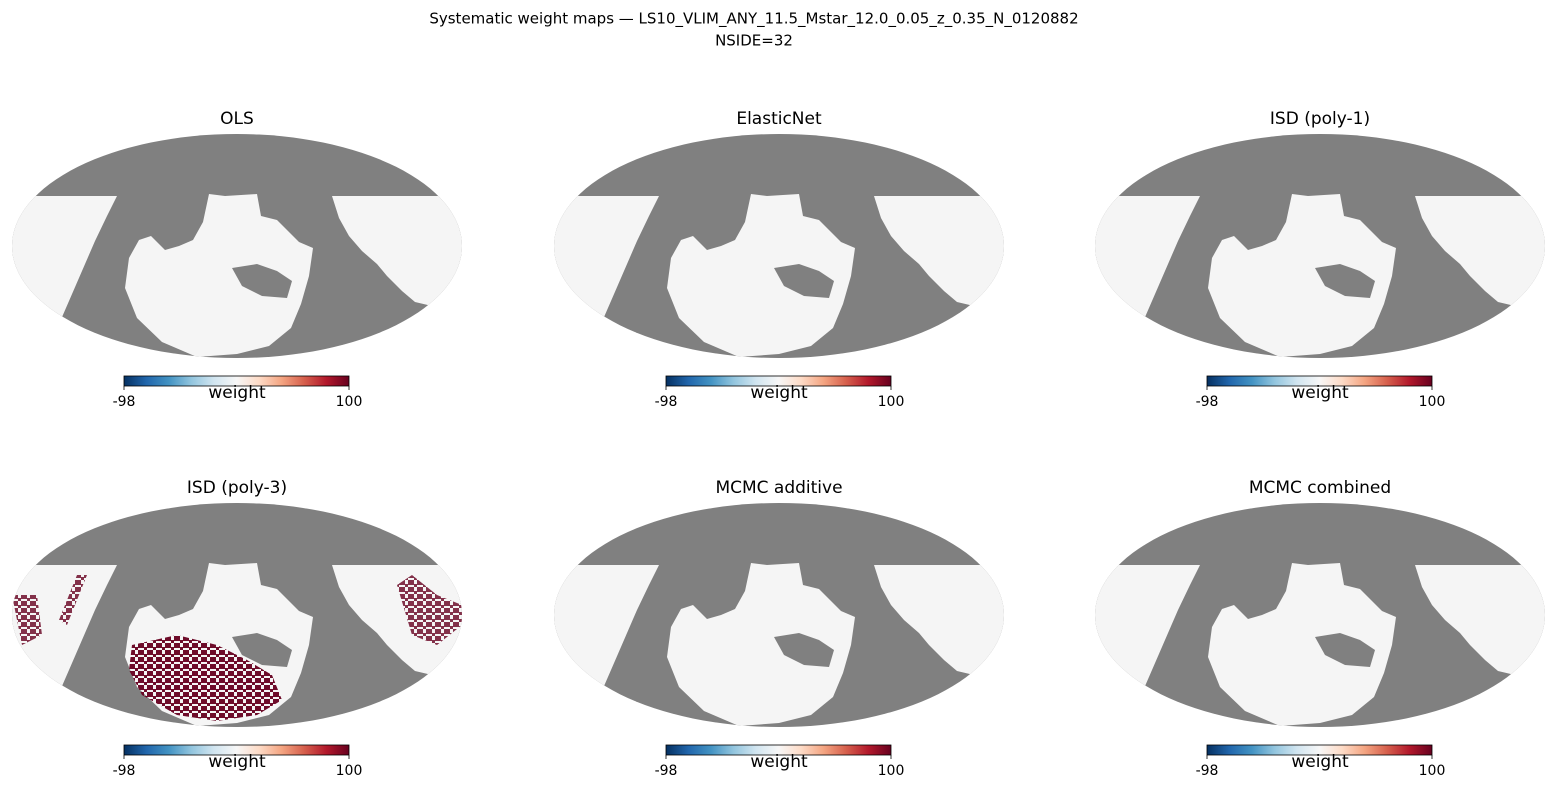 The width and height of the screenshot is (1556, 791). I want to click on saturated-pixels, so click(237, 648).